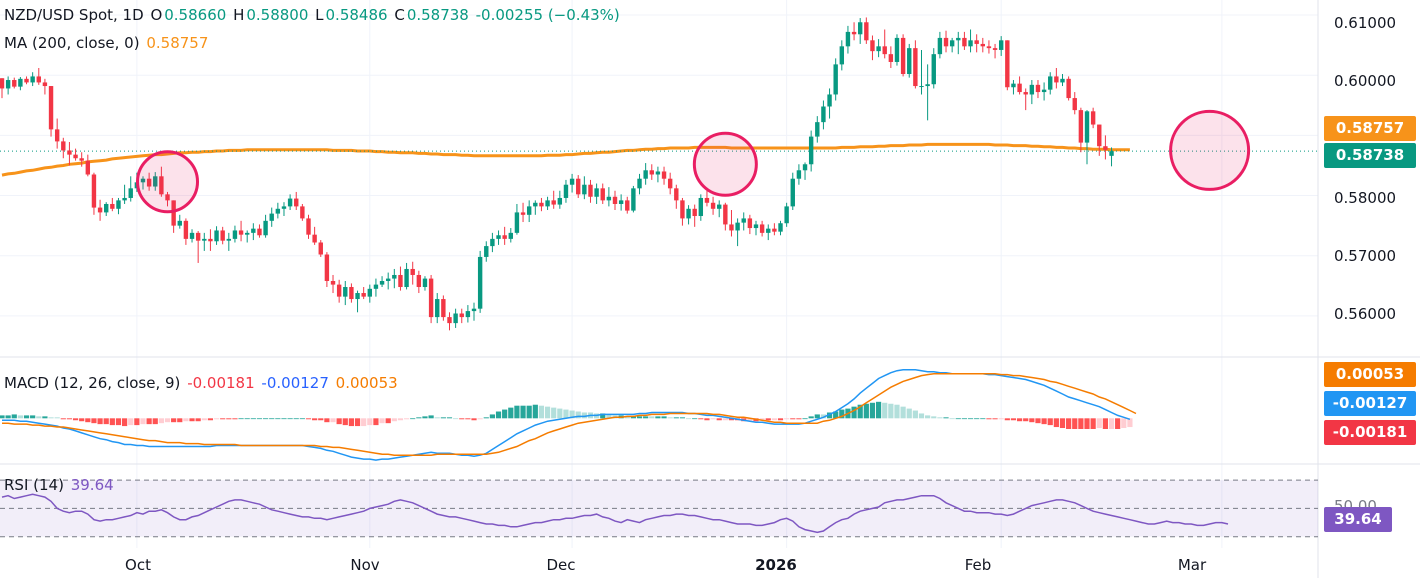 Image resolution: width=1420 pixels, height=578 pixels. Describe the element at coordinates (319, 15) in the screenshot. I see `low-label: L` at that location.